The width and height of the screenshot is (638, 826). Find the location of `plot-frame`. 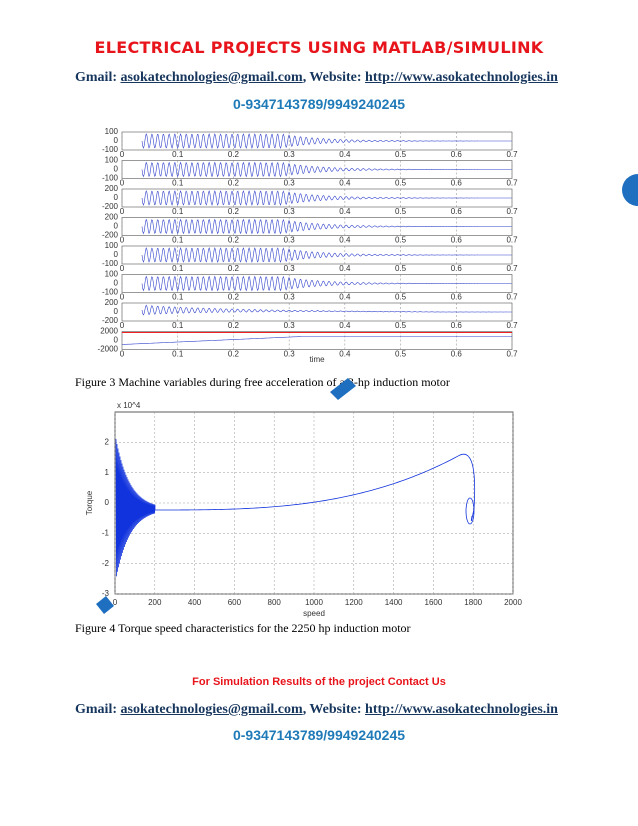

plot-frame is located at coordinates (314, 503).